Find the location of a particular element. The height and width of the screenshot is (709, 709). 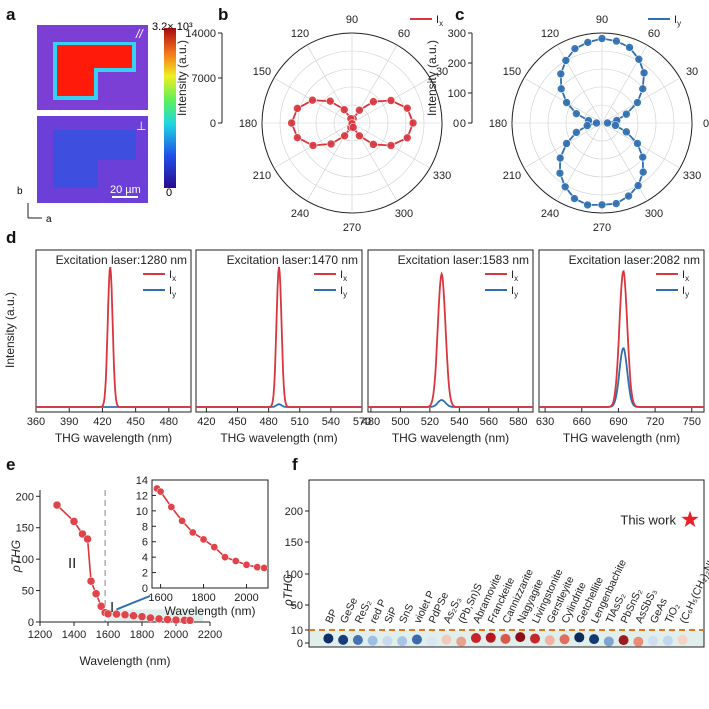

polar-radial-tick-label: 0 is located at coordinates (213, 124).